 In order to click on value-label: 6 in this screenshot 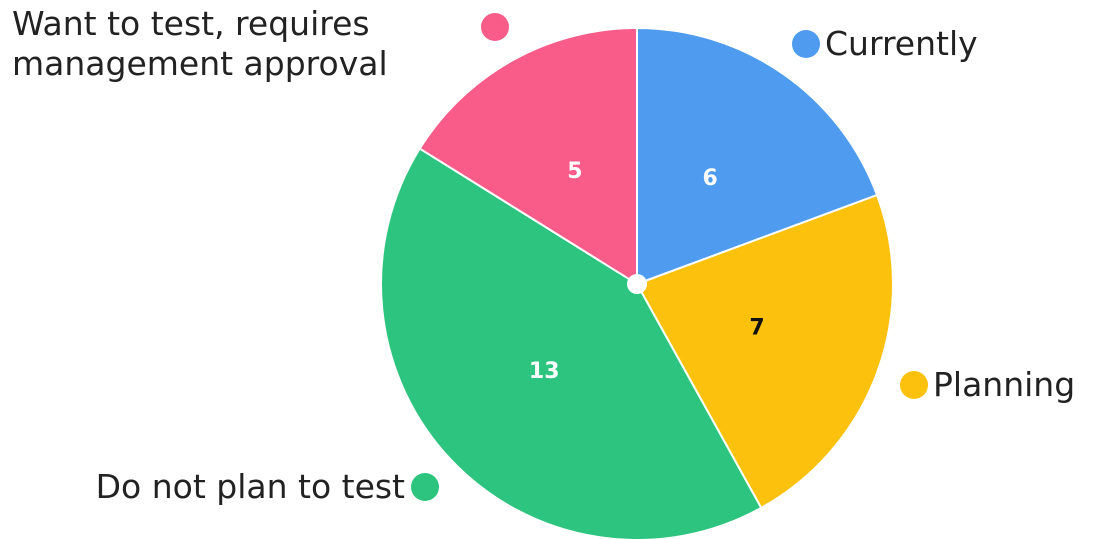, I will do `click(709, 178)`.